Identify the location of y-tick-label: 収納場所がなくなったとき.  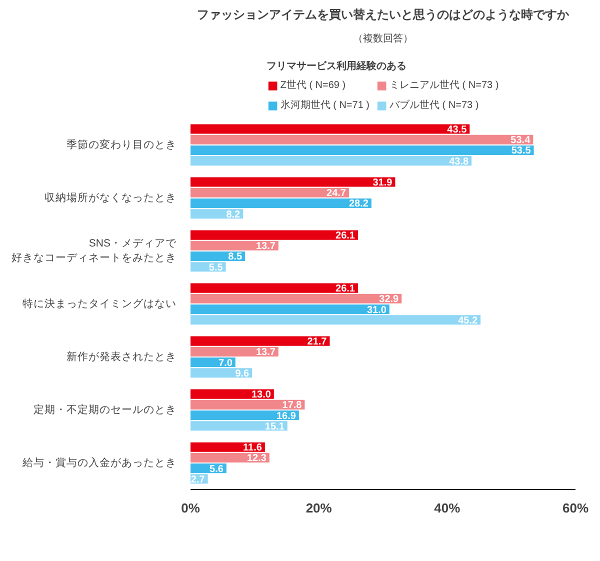
(110, 197).